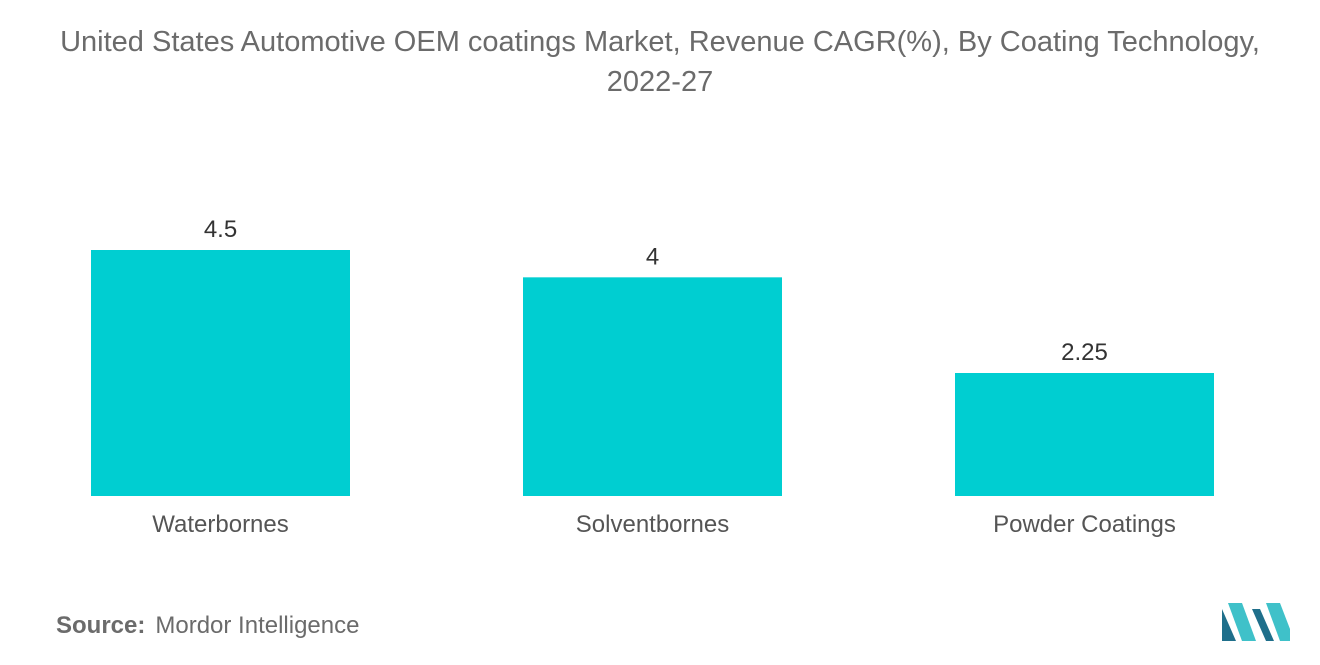  Describe the element at coordinates (652, 386) in the screenshot. I see `bar-solventbornes` at that location.